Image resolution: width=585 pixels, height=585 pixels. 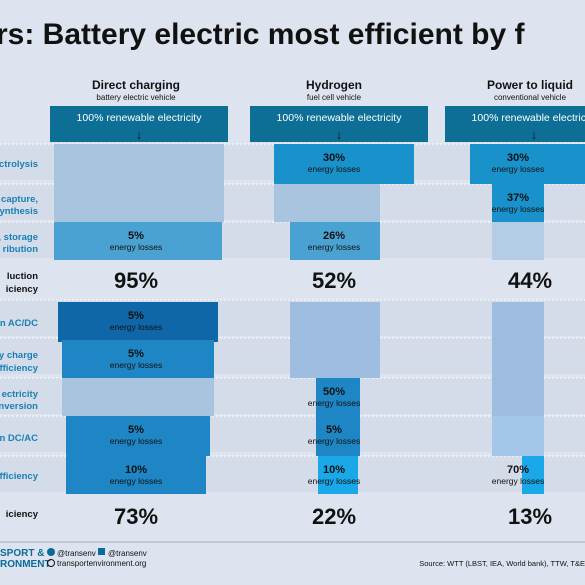 I want to click on row-label: ribution, so click(x=21, y=249).